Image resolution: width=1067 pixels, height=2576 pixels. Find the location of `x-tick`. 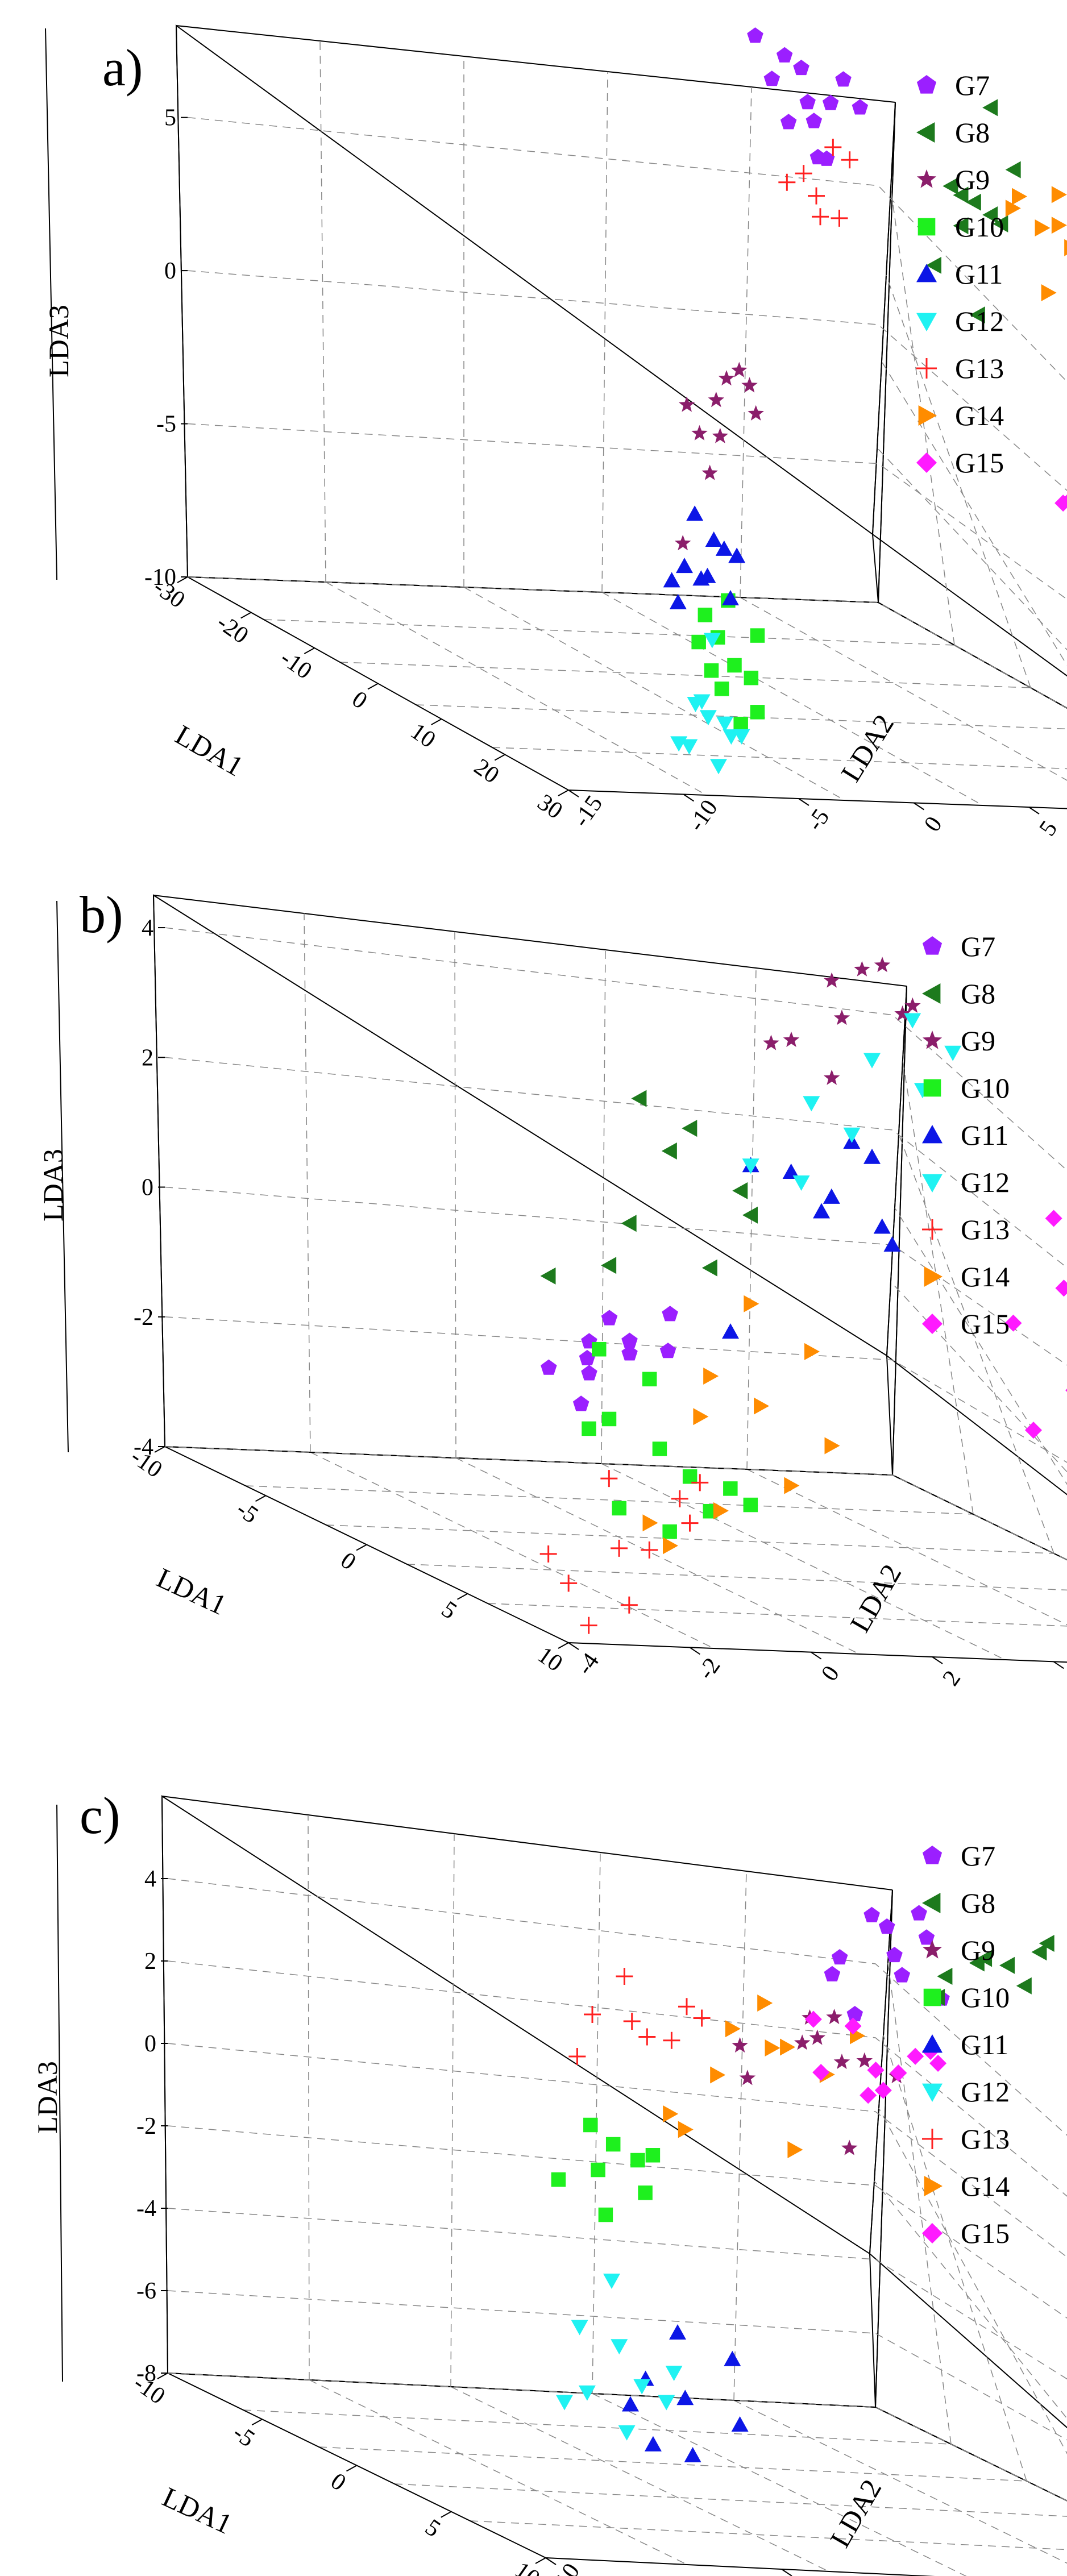

x-tick is located at coordinates (159, 1449).